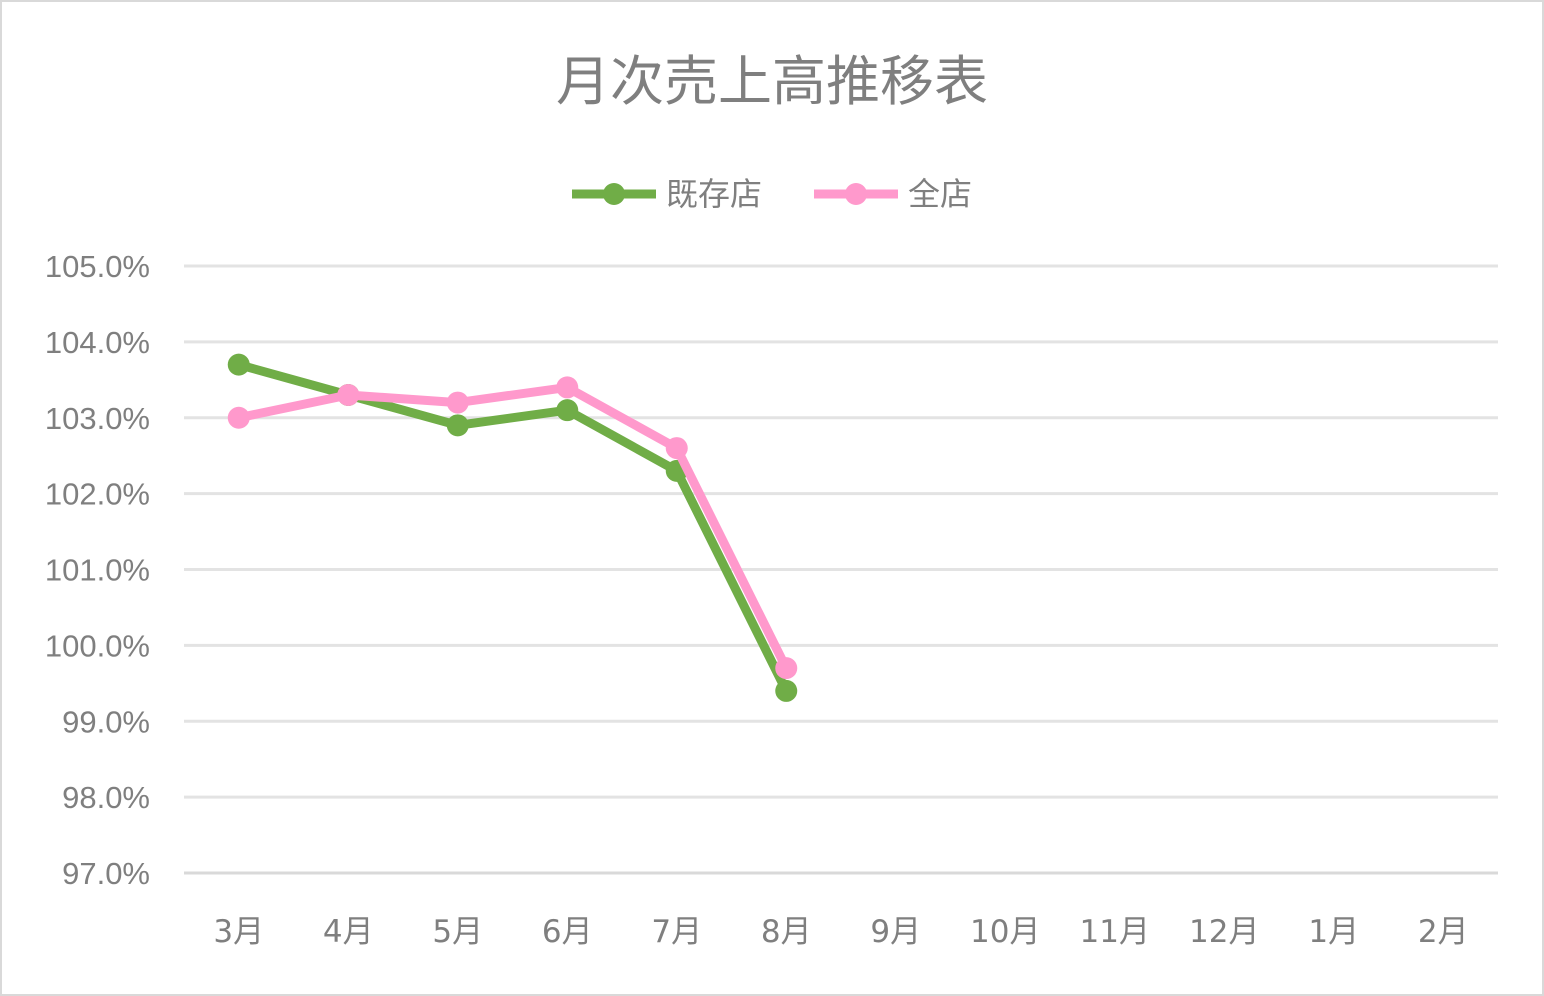  Describe the element at coordinates (676, 932) in the screenshot. I see `x-tick-label: 7月` at that location.